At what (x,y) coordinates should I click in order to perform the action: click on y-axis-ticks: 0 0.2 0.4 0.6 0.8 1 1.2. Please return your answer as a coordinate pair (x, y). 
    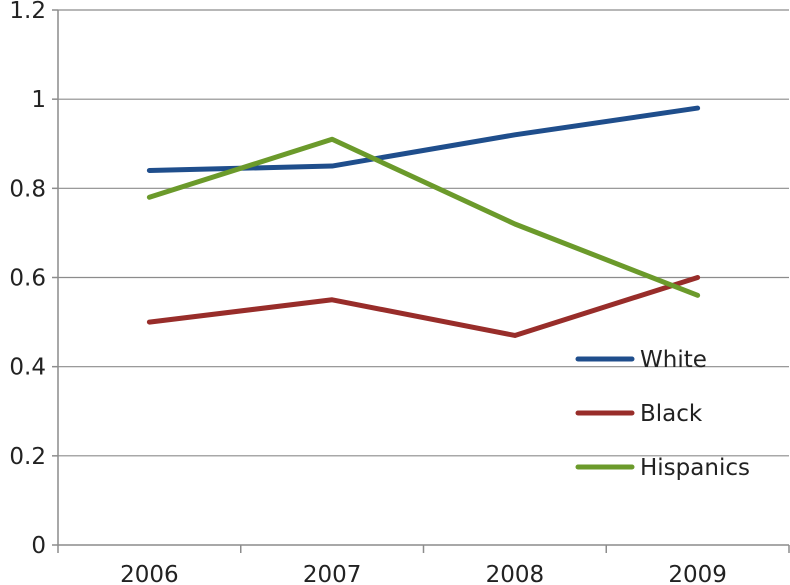
    Looking at the image, I should click on (33, 279).